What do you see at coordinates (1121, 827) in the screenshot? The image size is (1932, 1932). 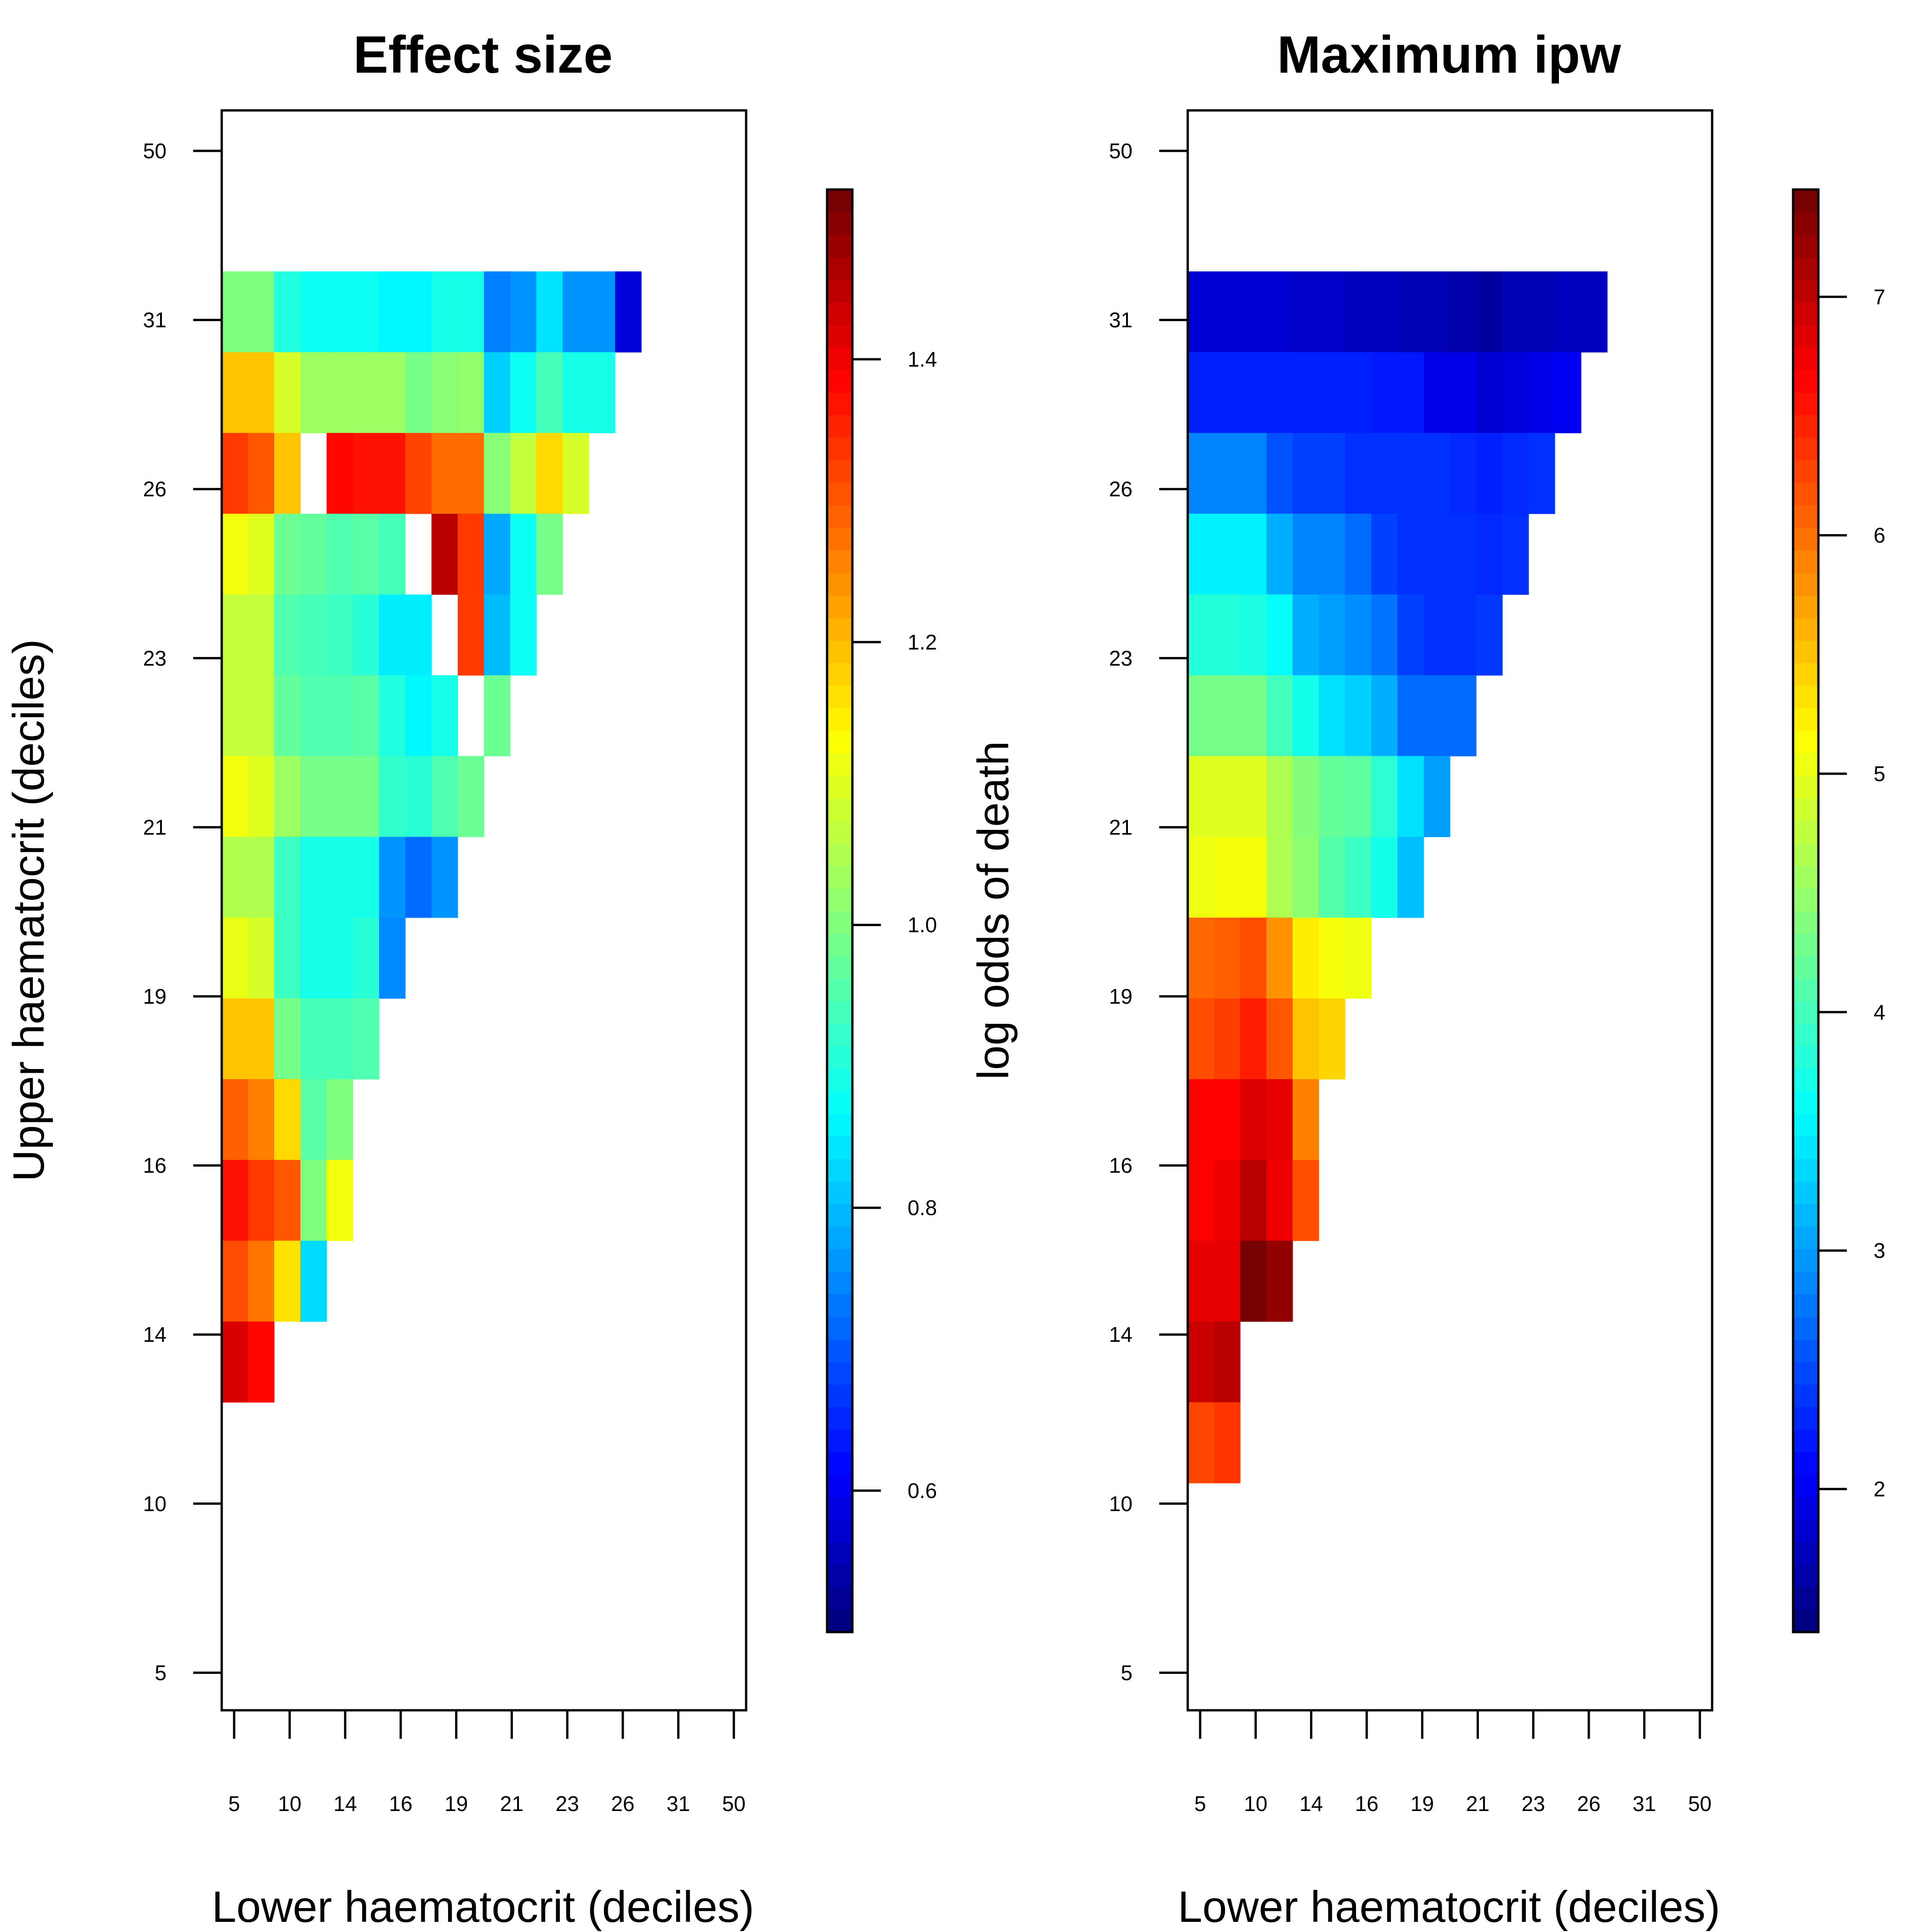 I see `maximum-ipw-y-tick-label: 21` at bounding box center [1121, 827].